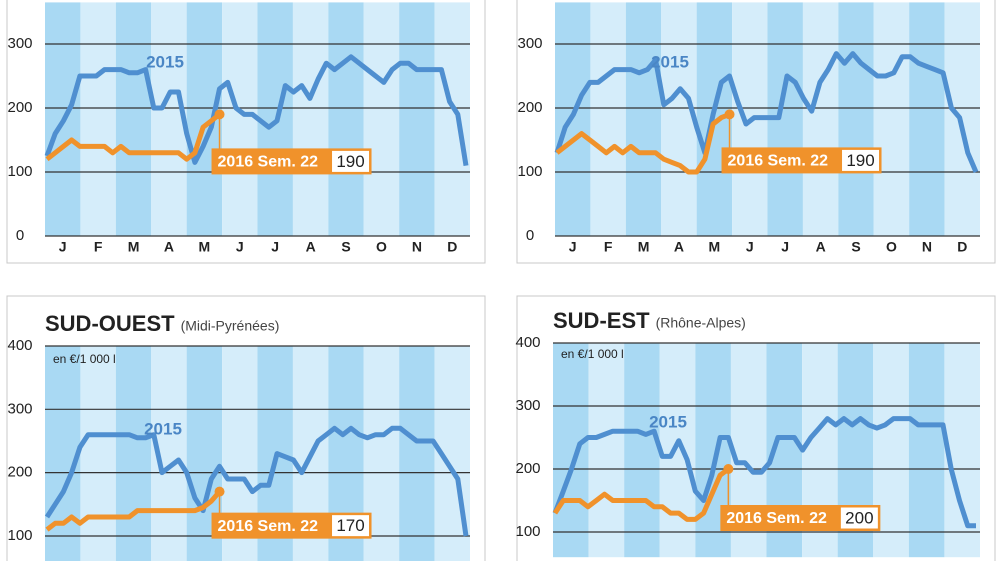 This screenshot has height=561, width=1000. I want to click on data-label: 170, so click(350, 525).